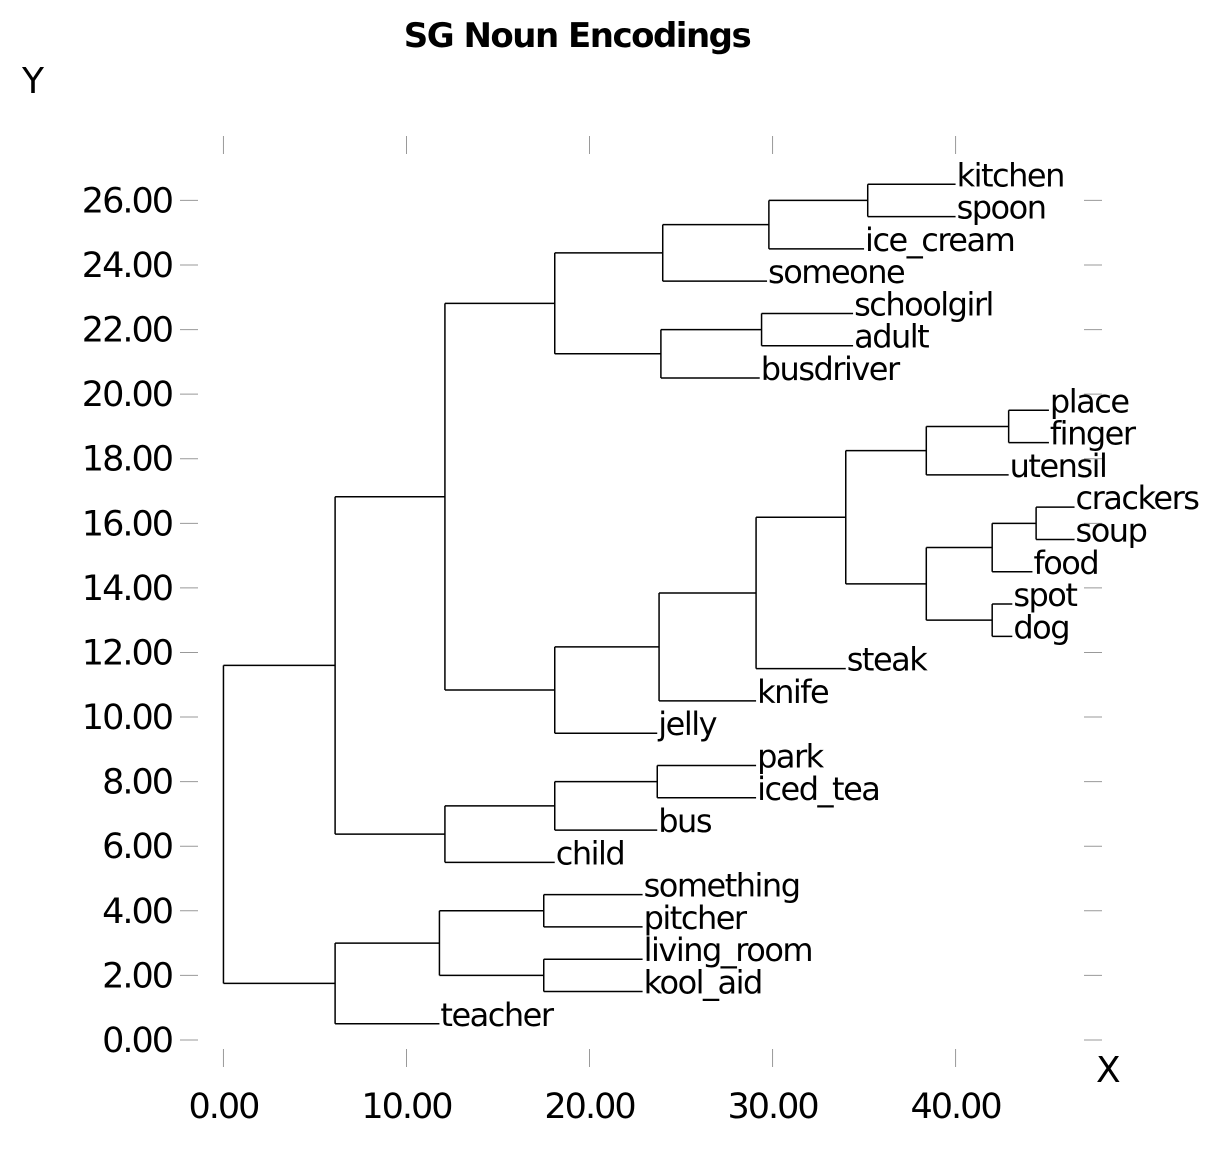 This screenshot has width=1210, height=1149. What do you see at coordinates (1065, 563) in the screenshot?
I see `leaf-label: food` at bounding box center [1065, 563].